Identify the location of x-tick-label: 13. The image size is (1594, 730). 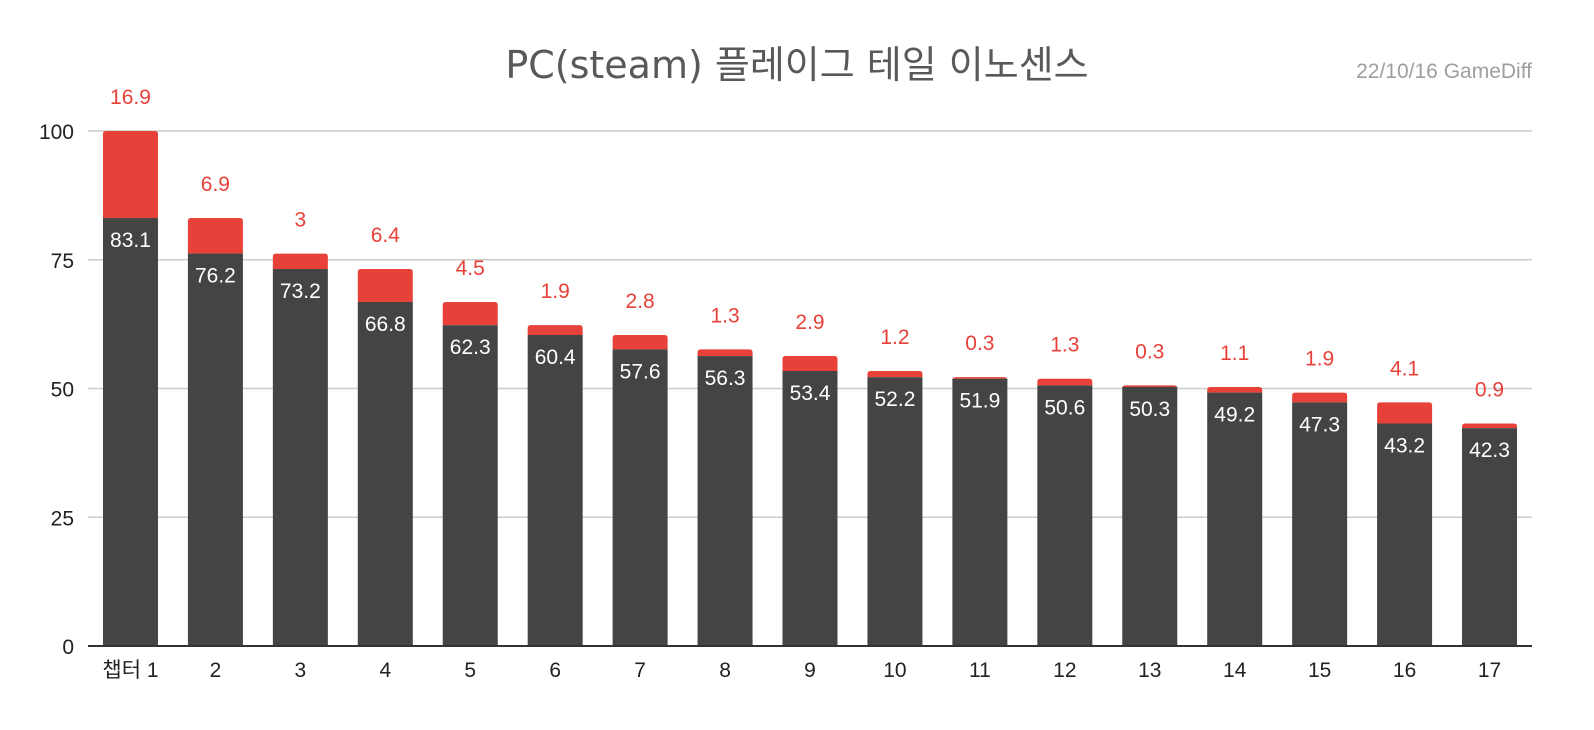
(1149, 670).